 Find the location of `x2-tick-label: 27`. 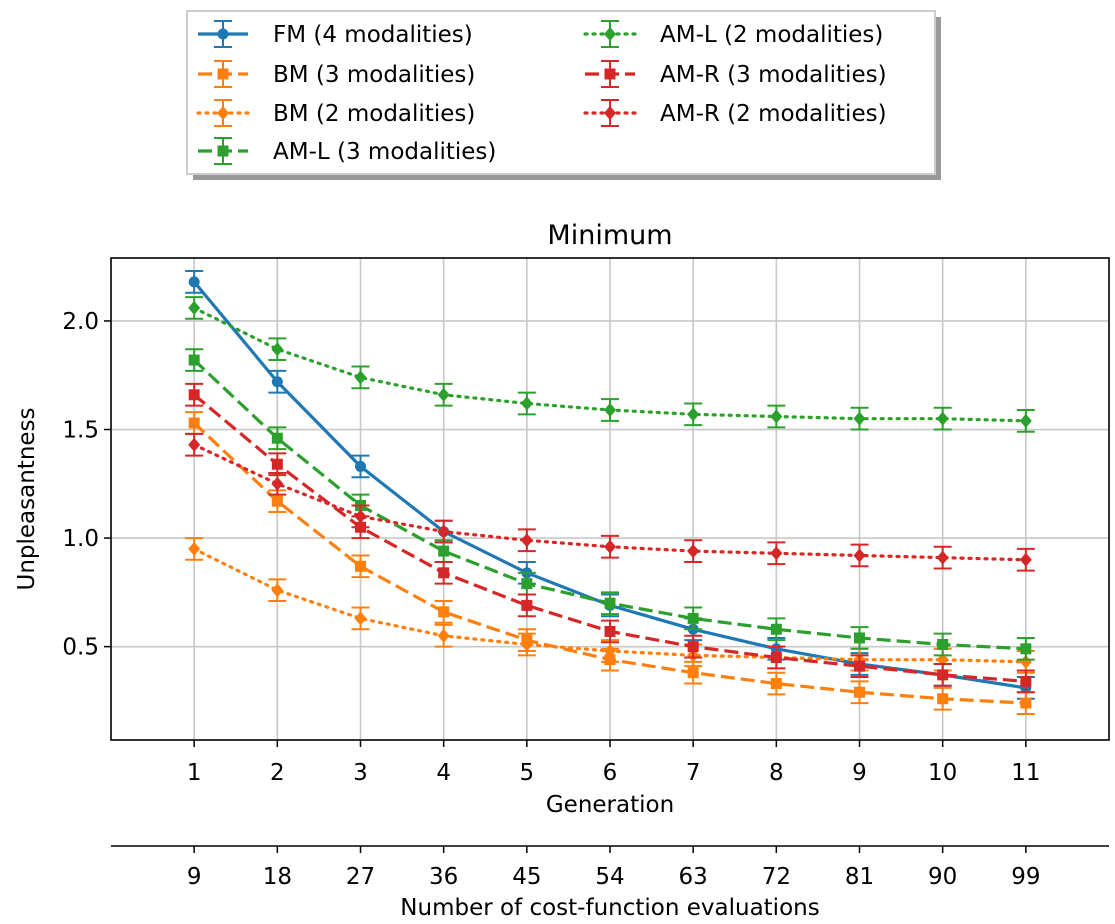

x2-tick-label: 27 is located at coordinates (360, 877).